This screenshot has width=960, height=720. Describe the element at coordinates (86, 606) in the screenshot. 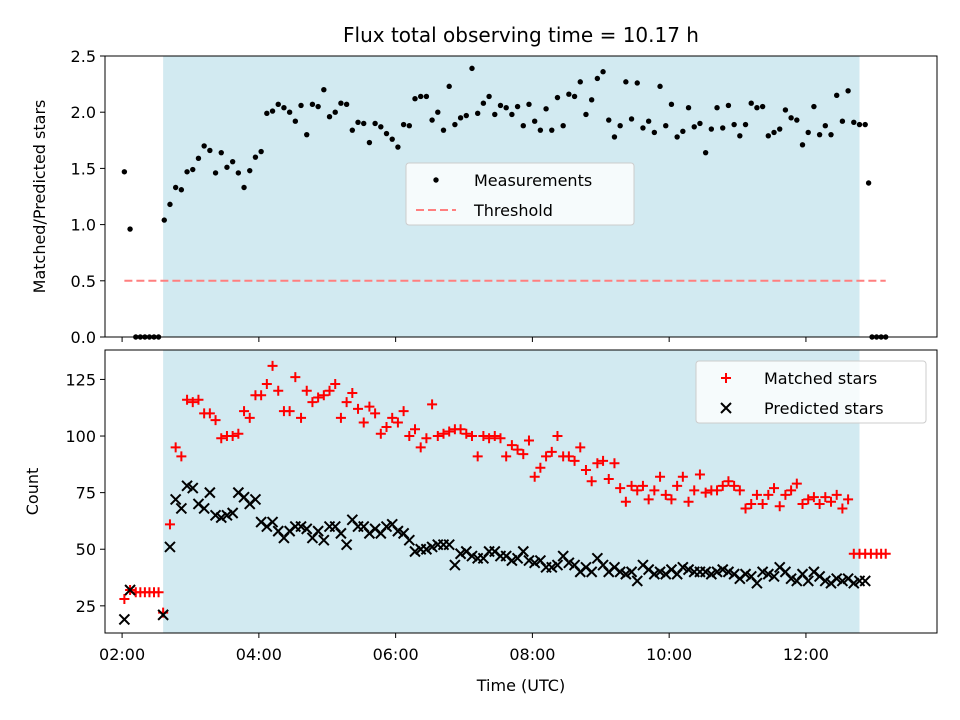

I see `y-tick-label: 25` at that location.